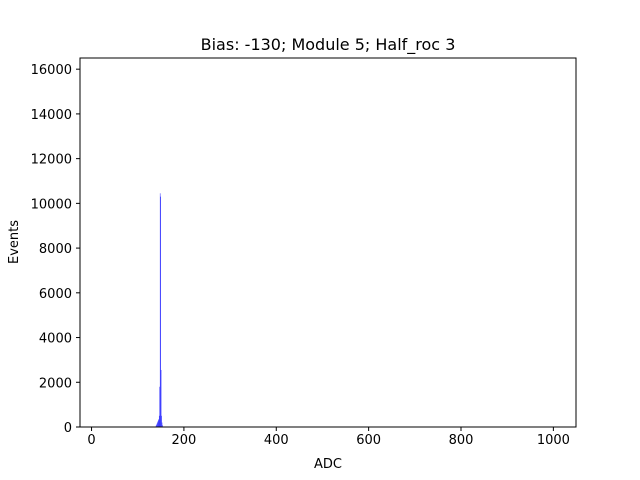  Describe the element at coordinates (328, 45) in the screenshot. I see `chart-title: Bias: -130; Module 5; Half_roc 3` at that location.